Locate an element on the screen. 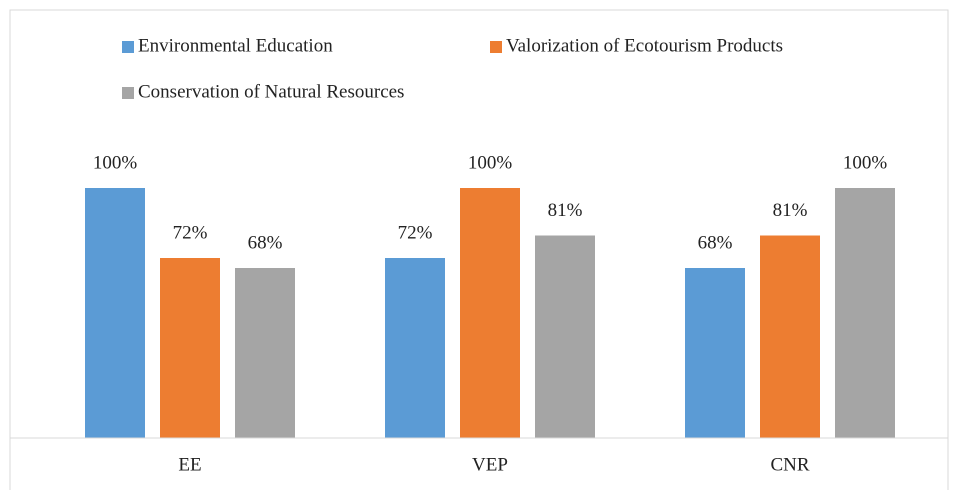  x-tick-label: CNR is located at coordinates (789, 464).